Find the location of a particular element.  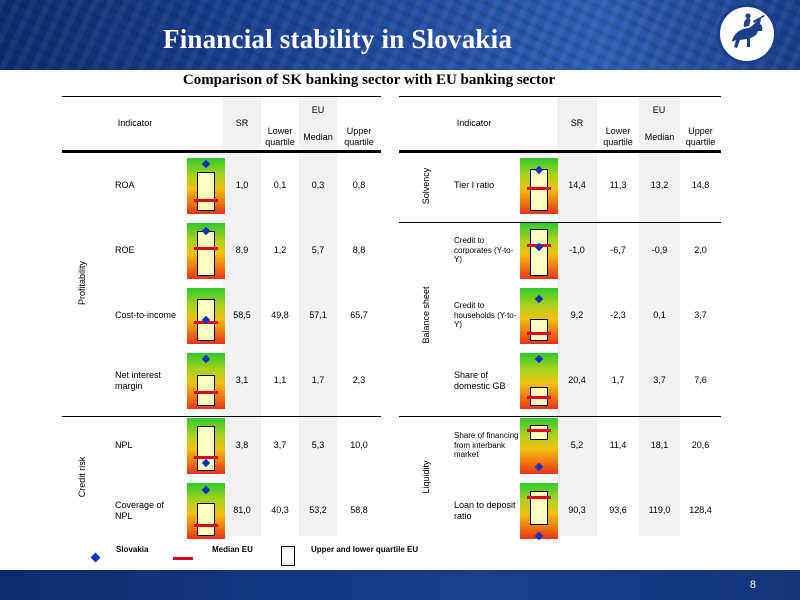

eu-header: EU is located at coordinates (318, 110).